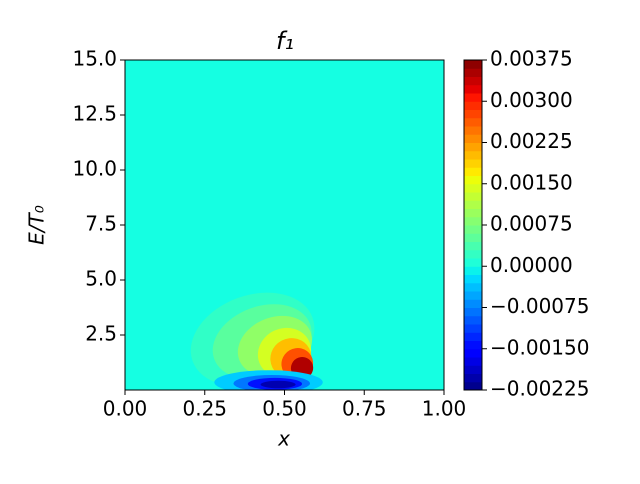 This screenshot has height=484, width=640. I want to click on y-tick-label: 10.0, so click(94, 169).